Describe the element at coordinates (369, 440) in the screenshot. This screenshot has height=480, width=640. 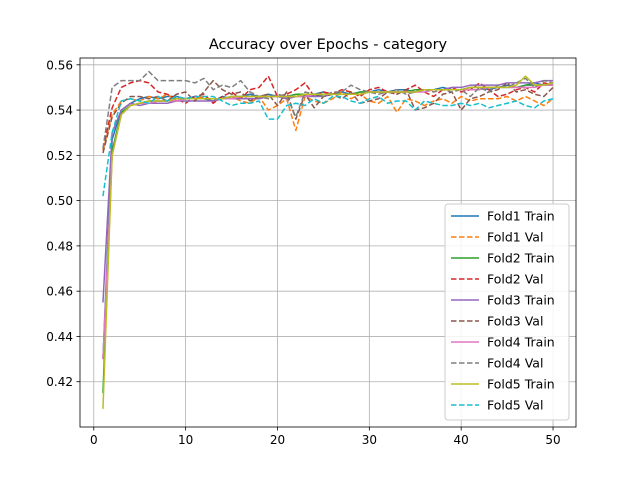
I see `x-tick-label: 30` at that location.